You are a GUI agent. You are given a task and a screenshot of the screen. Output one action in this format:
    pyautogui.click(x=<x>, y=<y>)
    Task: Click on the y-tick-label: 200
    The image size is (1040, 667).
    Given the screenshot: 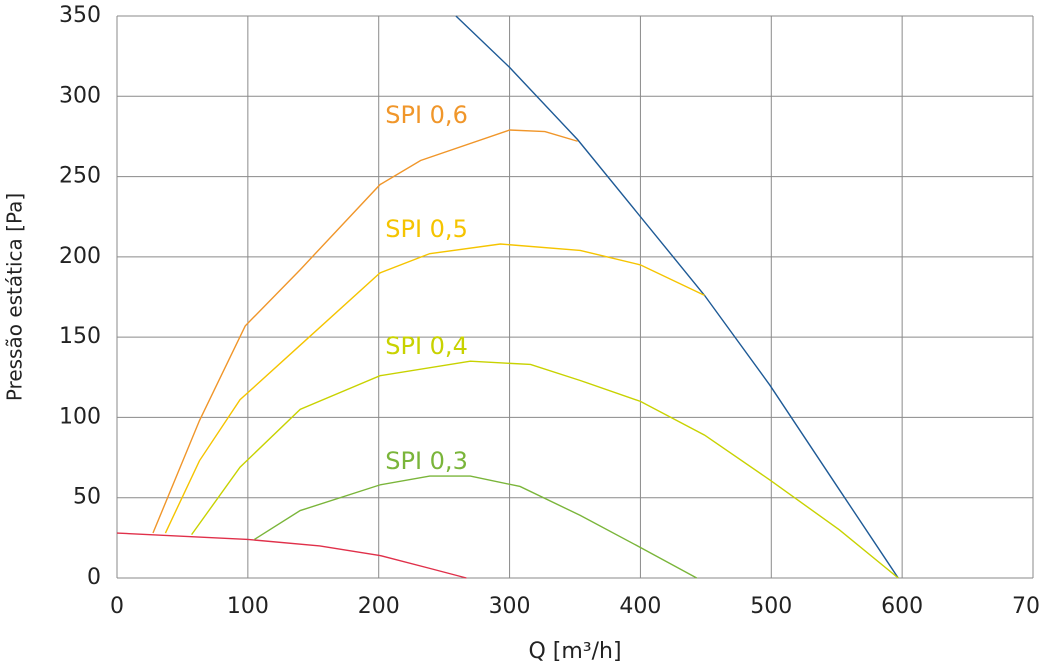 What is the action you would take?
    pyautogui.click(x=80, y=256)
    